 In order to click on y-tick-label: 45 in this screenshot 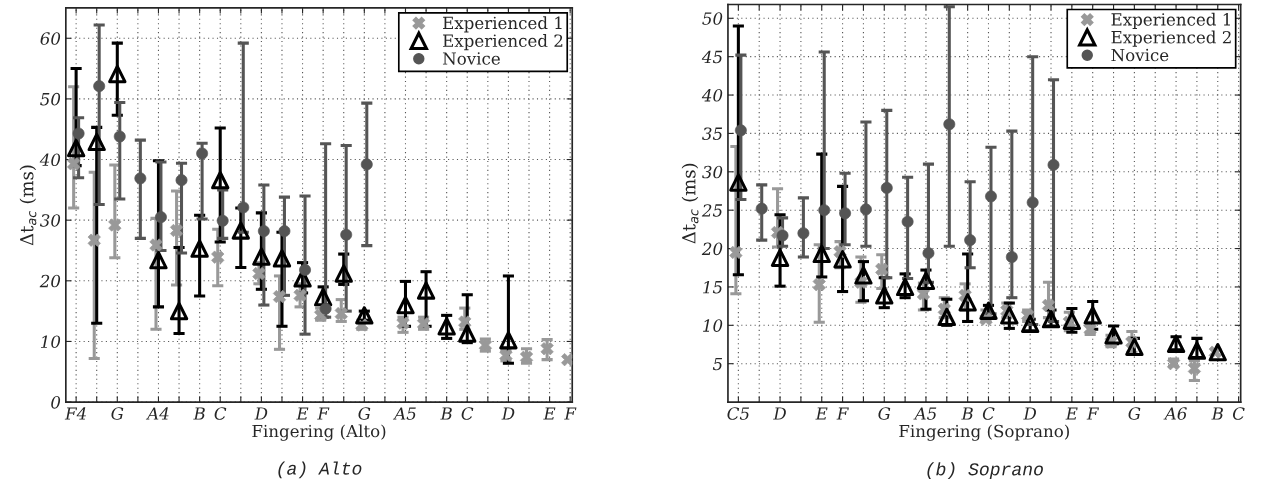, I will do `click(712, 57)`.